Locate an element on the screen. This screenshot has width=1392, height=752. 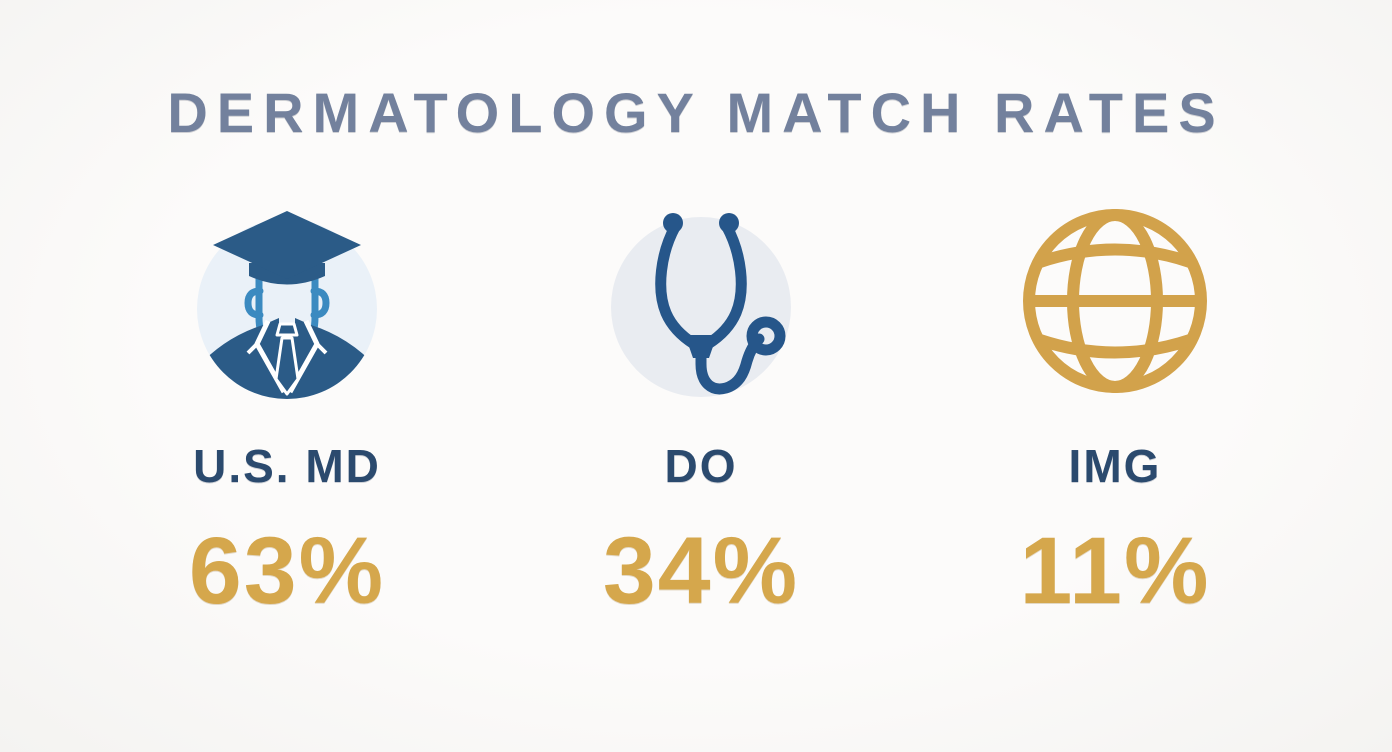
match-rate-value: 11% is located at coordinates (1115, 571).